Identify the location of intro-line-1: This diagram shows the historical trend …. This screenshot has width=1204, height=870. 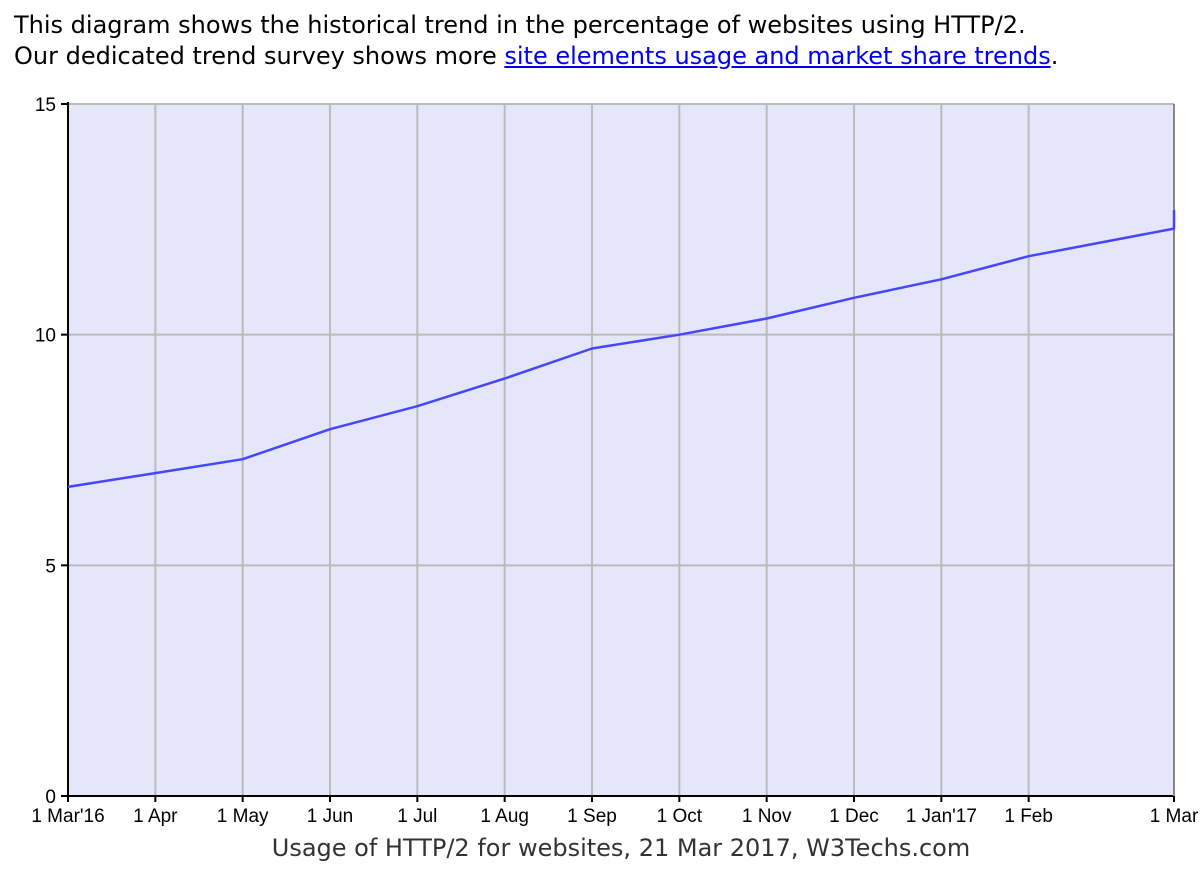
(520, 25).